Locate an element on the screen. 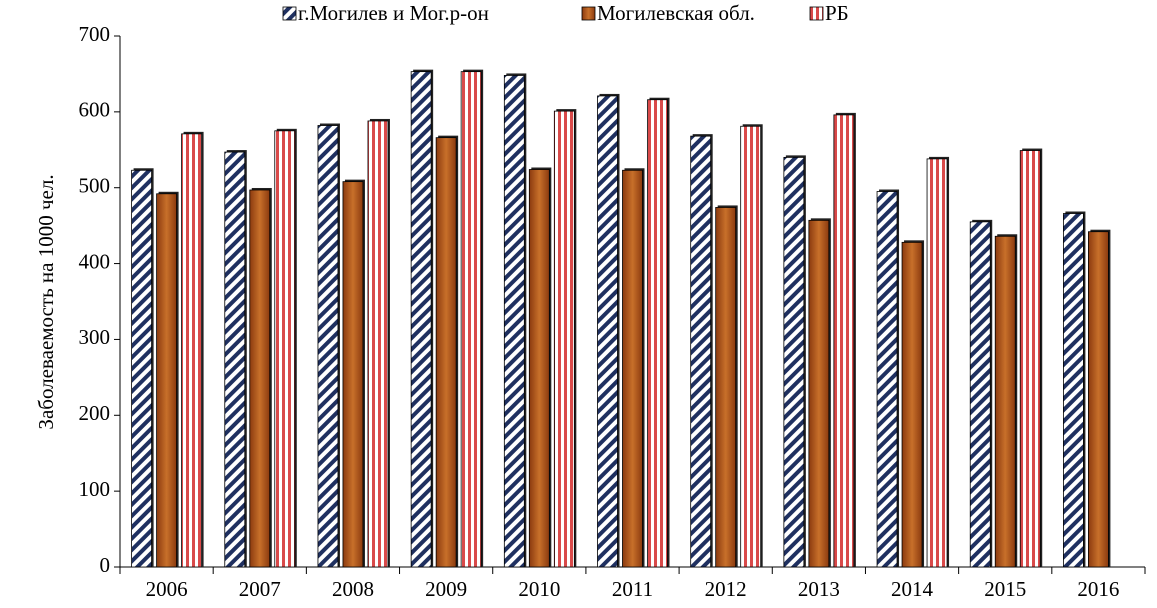 Image resolution: width=1157 pixels, height=608 pixels. x-tick-label: 2015 is located at coordinates (1005, 589).